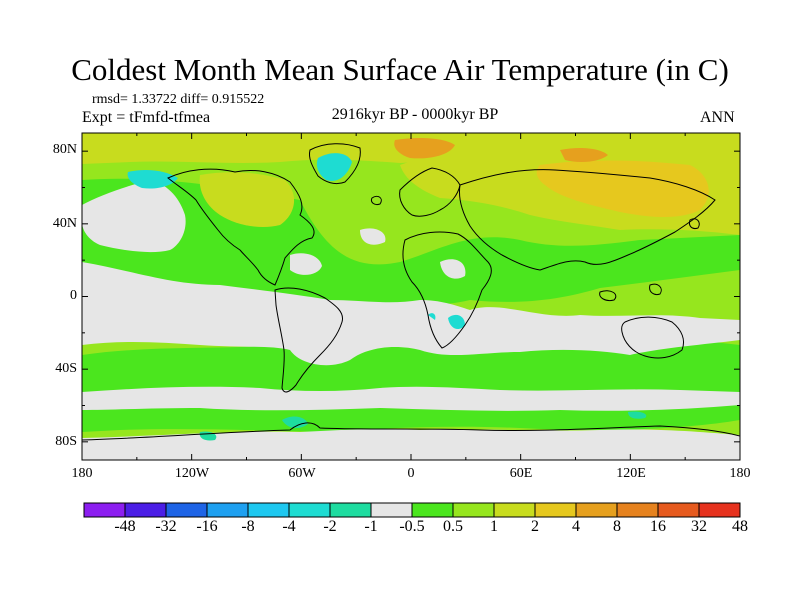 The height and width of the screenshot is (600, 800). Describe the element at coordinates (453, 526) in the screenshot. I see `colorbar-label: 0.5` at that location.